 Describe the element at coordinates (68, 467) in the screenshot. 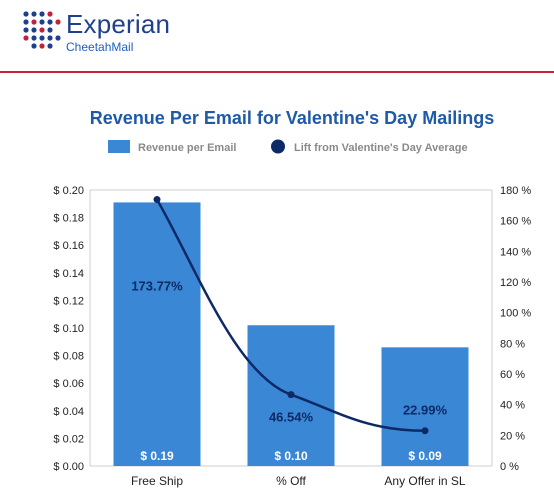

I see `y-left-tick-label: $ 0.00` at that location.